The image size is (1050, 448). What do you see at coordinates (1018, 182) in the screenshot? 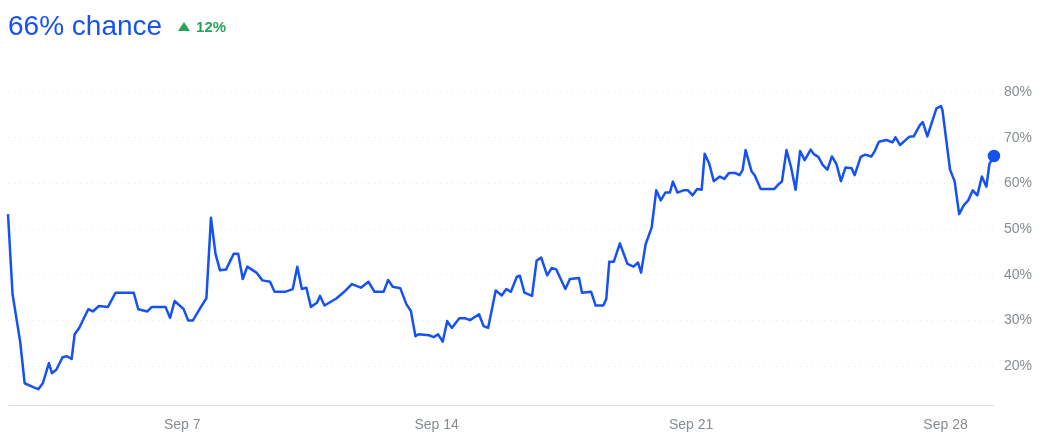
I see `y-tick-label: 60%` at bounding box center [1018, 182].